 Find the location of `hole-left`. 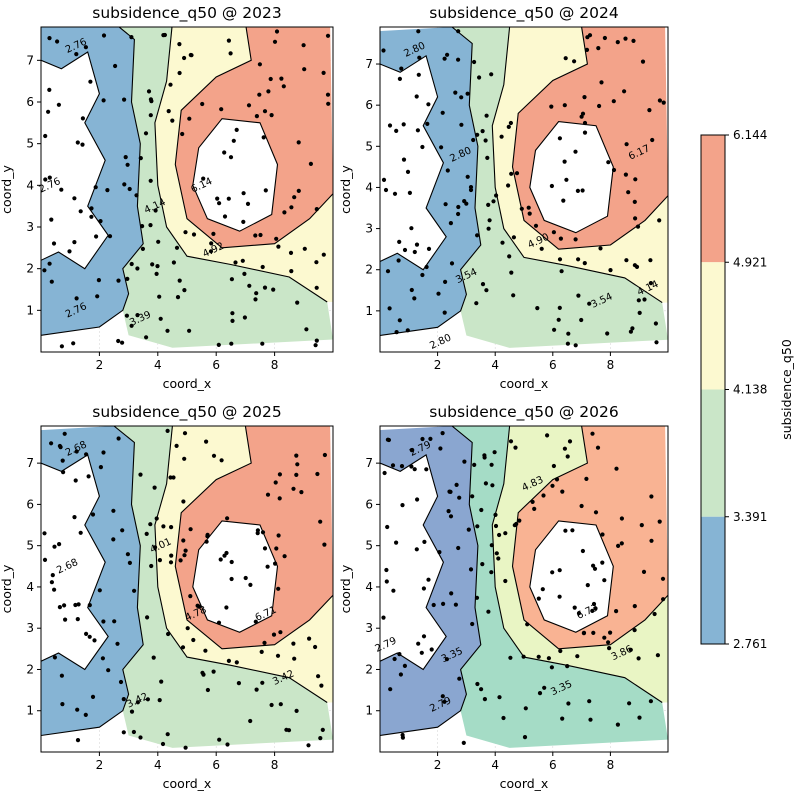

hole-left is located at coordinates (413, 562).